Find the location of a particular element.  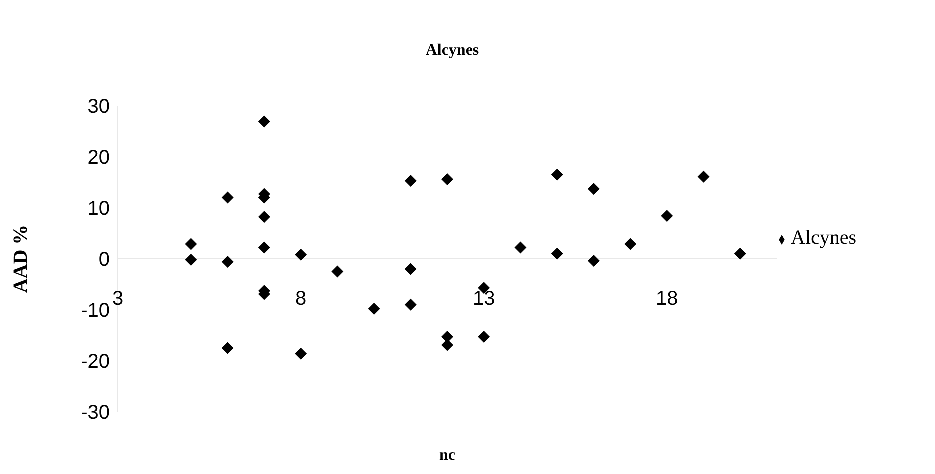

x-tick-label: 3 is located at coordinates (118, 299).